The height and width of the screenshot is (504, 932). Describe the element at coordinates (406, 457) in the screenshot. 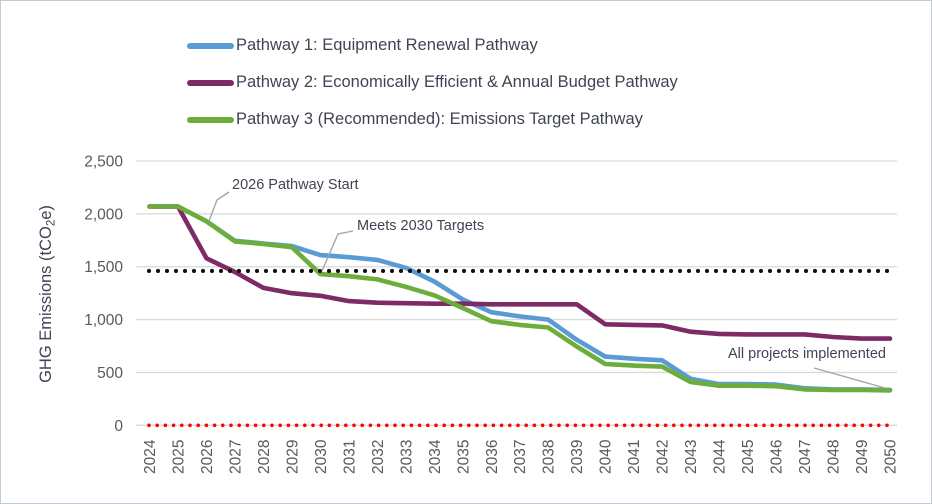

I see `x-tick-label: 2033` at that location.